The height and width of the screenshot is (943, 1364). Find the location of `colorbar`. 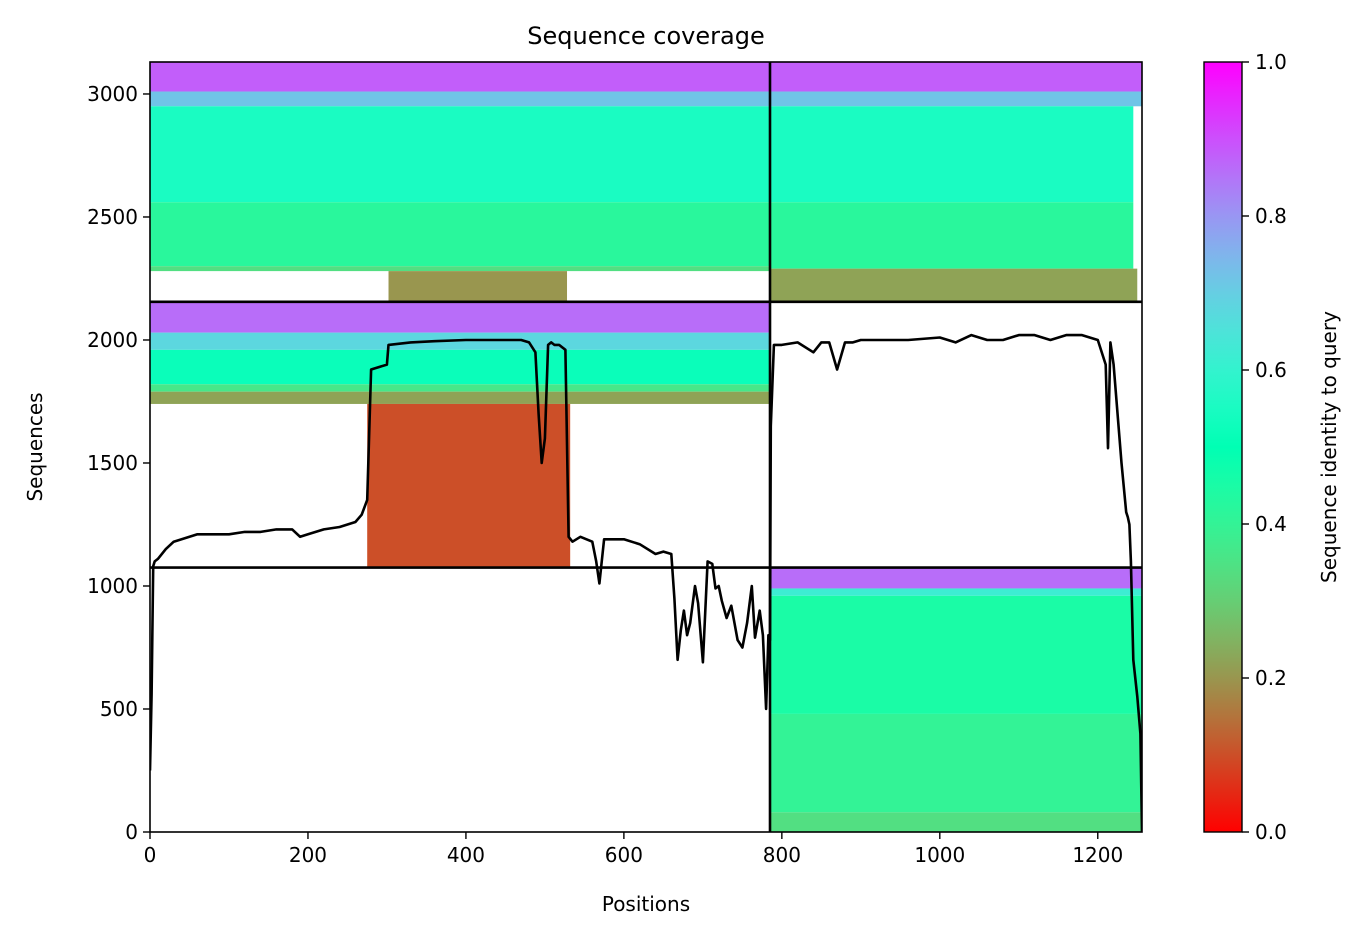

colorbar is located at coordinates (1223, 447).